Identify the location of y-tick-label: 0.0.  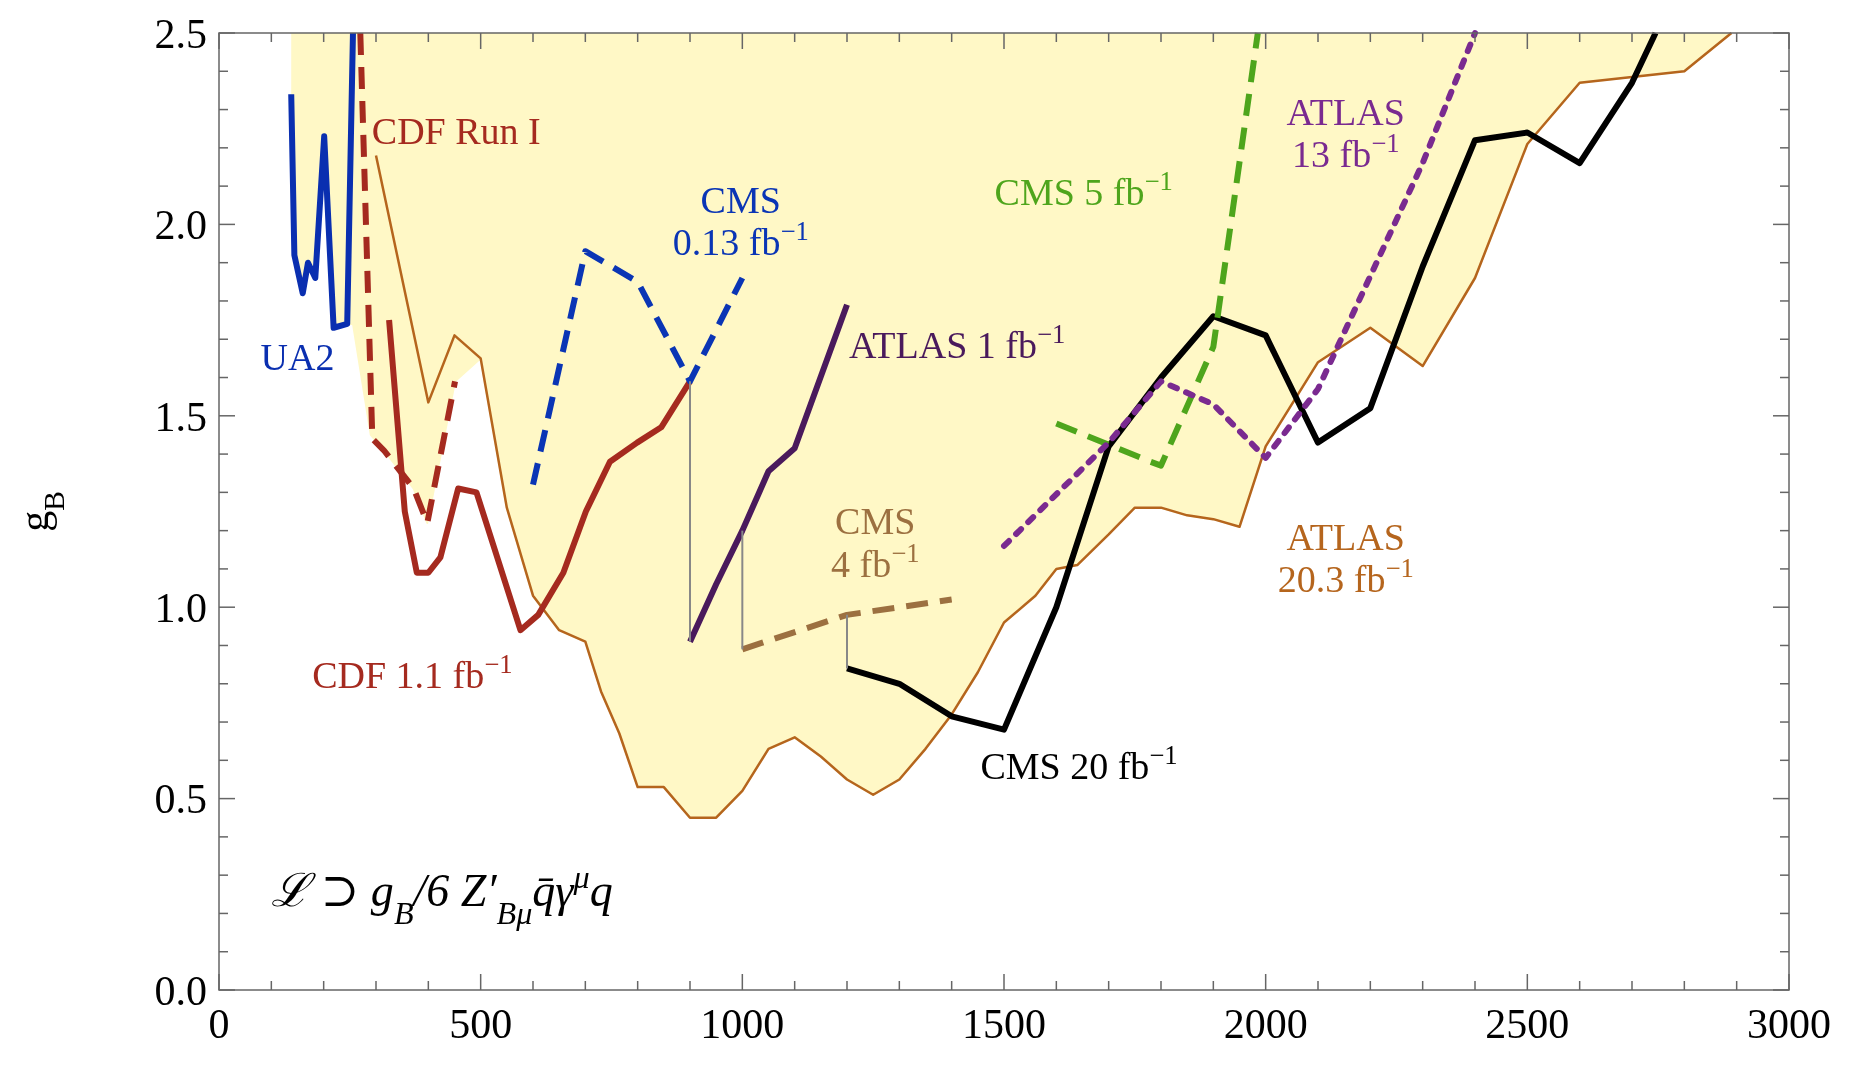
(180, 990).